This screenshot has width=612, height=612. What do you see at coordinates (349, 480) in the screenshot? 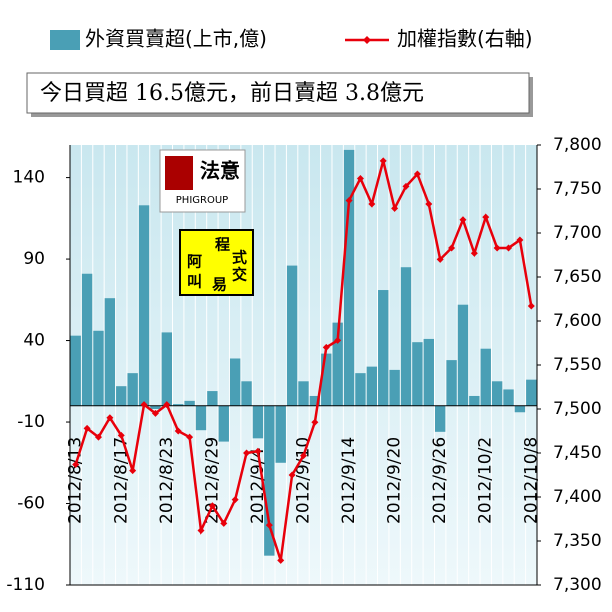
I see `x-tick-label: 2012/9/14` at bounding box center [349, 480].